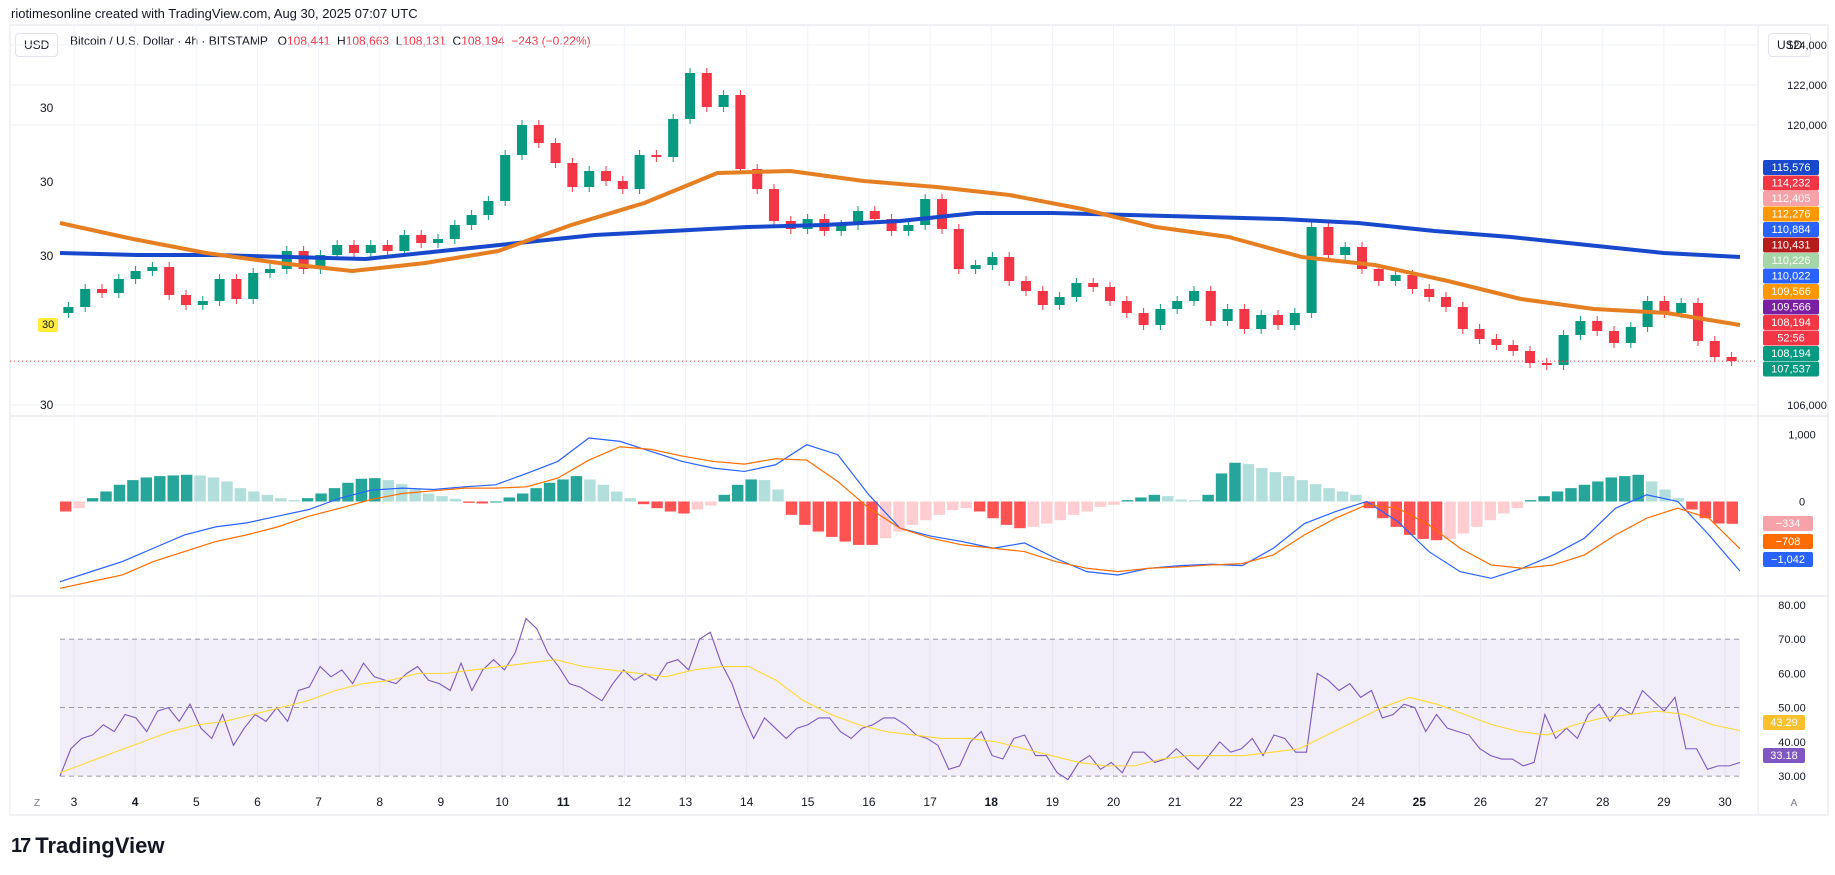  Describe the element at coordinates (37, 803) in the screenshot. I see `reset-scale-button: Z` at that location.